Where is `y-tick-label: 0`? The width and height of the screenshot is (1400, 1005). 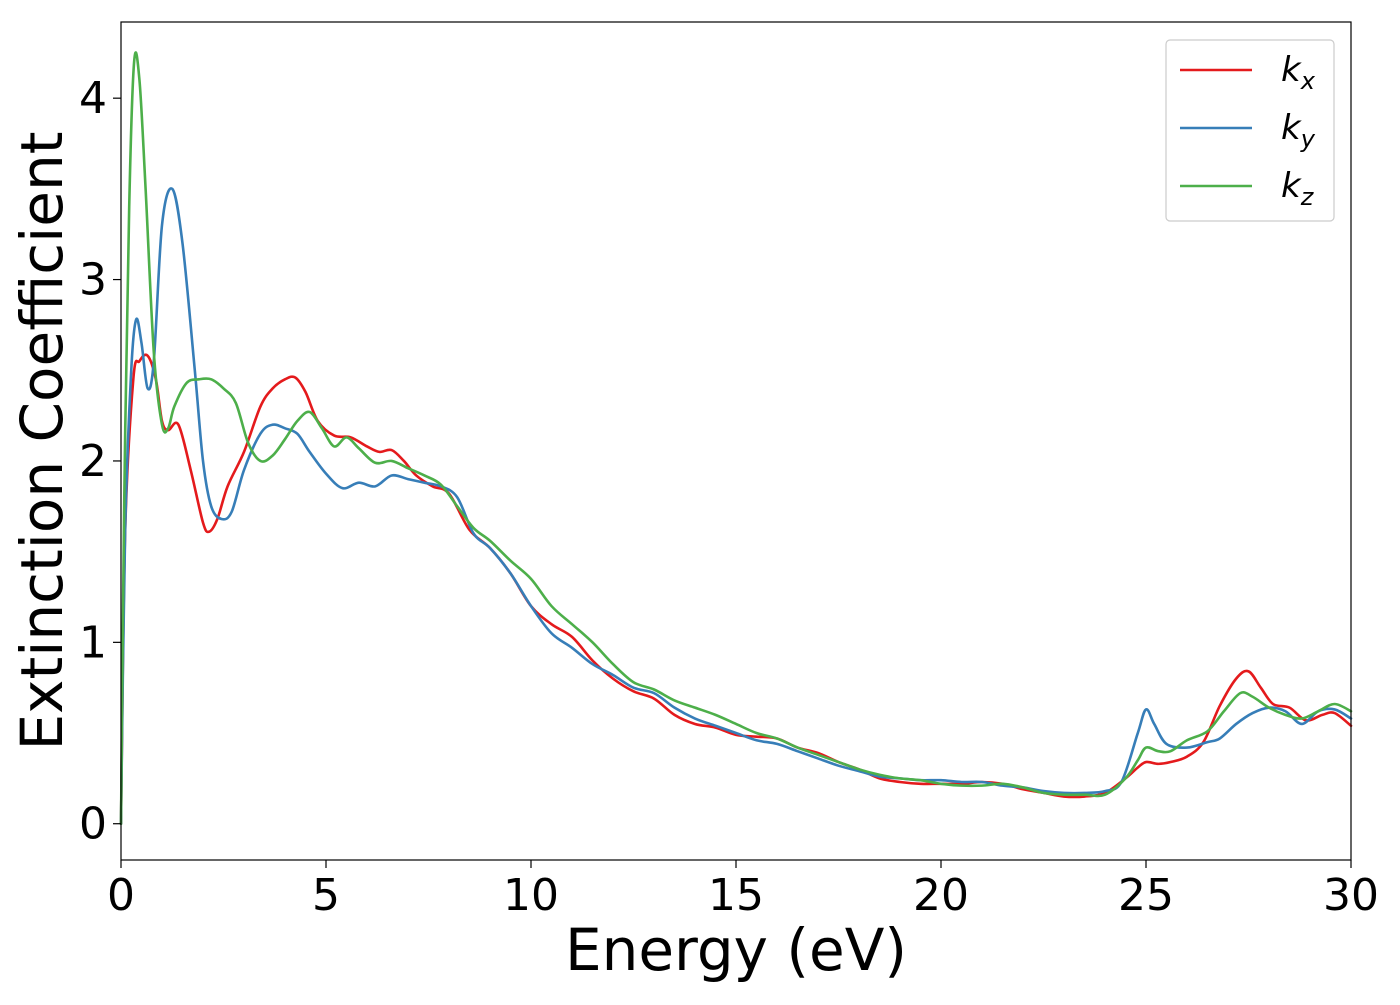
y-tick-label: 0 is located at coordinates (93, 824).